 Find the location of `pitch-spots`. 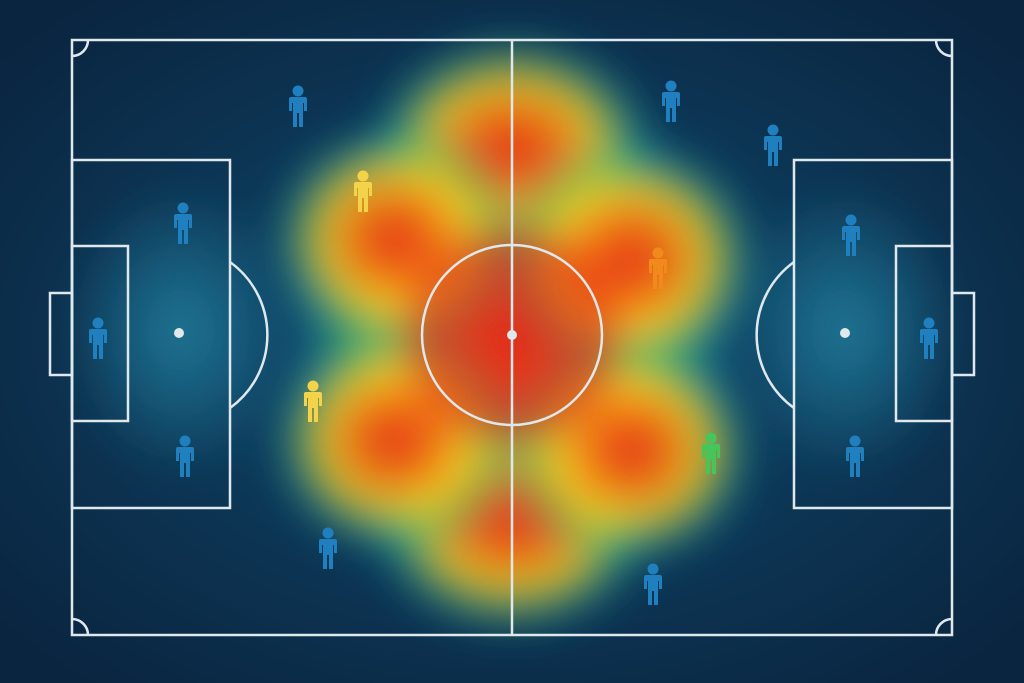

pitch-spots is located at coordinates (512, 334).